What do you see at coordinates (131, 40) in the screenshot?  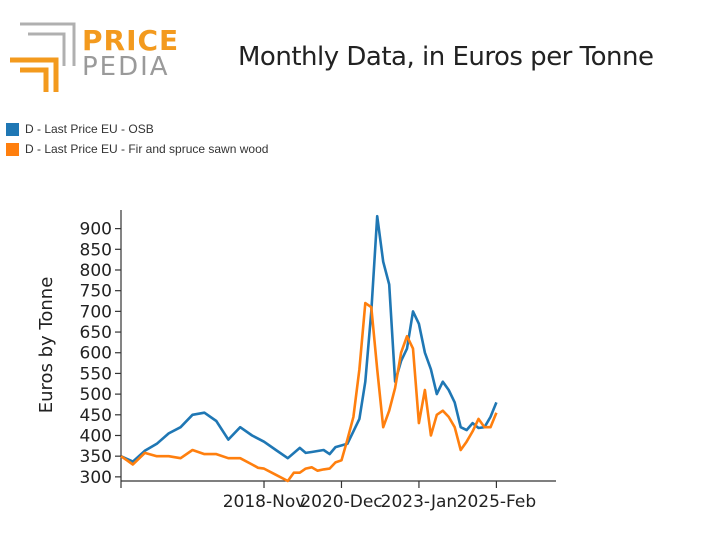 I see `logo-word-price: PRICE` at bounding box center [131, 40].